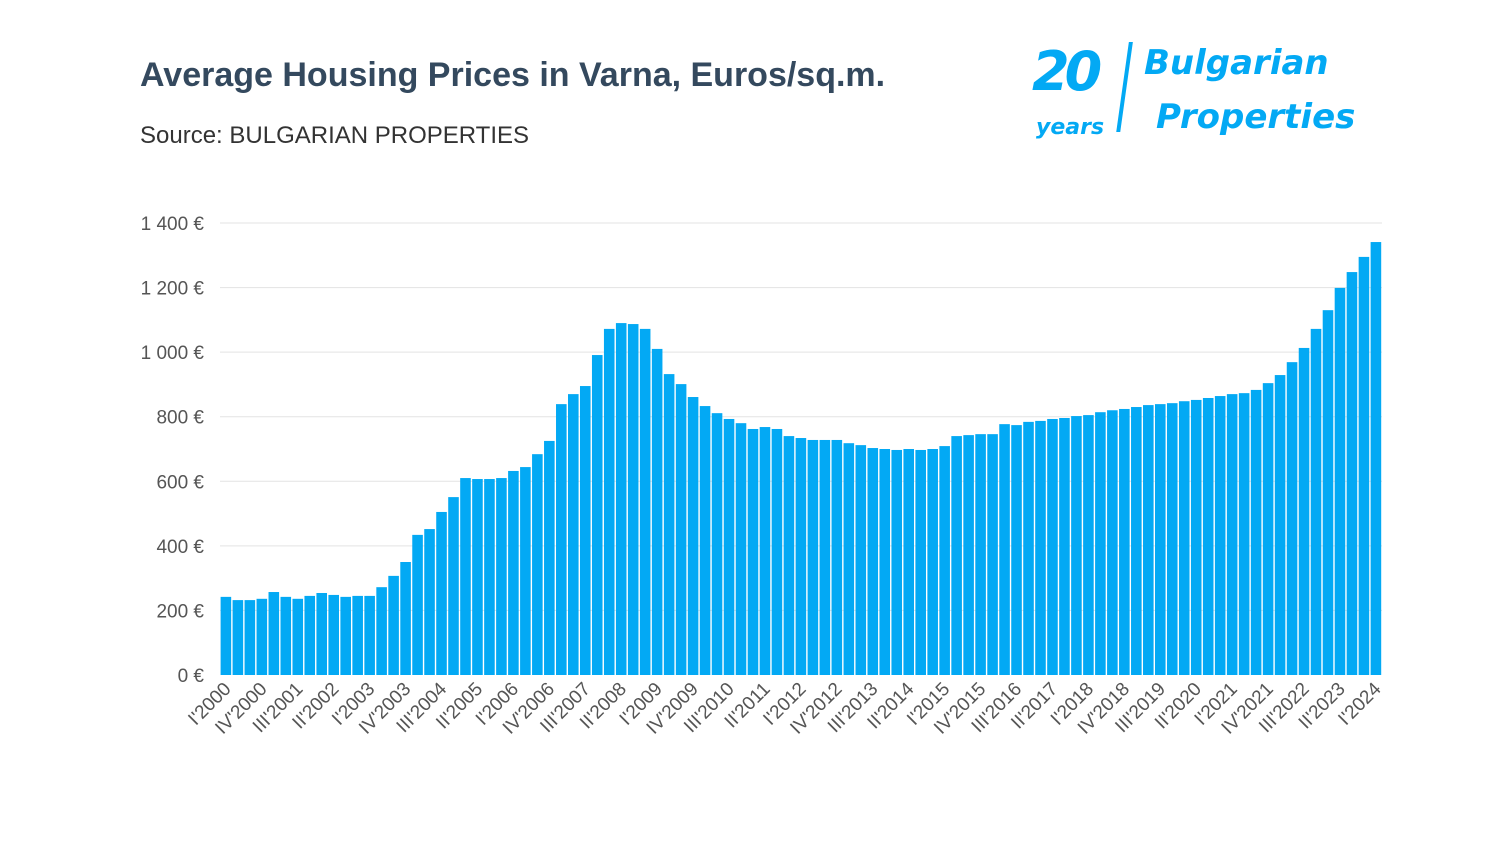 Image resolution: width=1500 pixels, height=844 pixels. I want to click on logo-line1: Bulgarian, so click(1236, 63).